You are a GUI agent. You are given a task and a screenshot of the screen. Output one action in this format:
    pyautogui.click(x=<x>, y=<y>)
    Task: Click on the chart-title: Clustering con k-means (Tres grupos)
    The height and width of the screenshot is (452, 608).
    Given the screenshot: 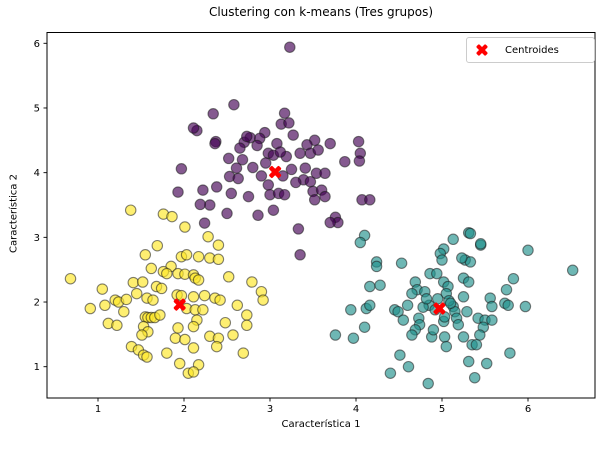 What is the action you would take?
    pyautogui.click(x=321, y=12)
    